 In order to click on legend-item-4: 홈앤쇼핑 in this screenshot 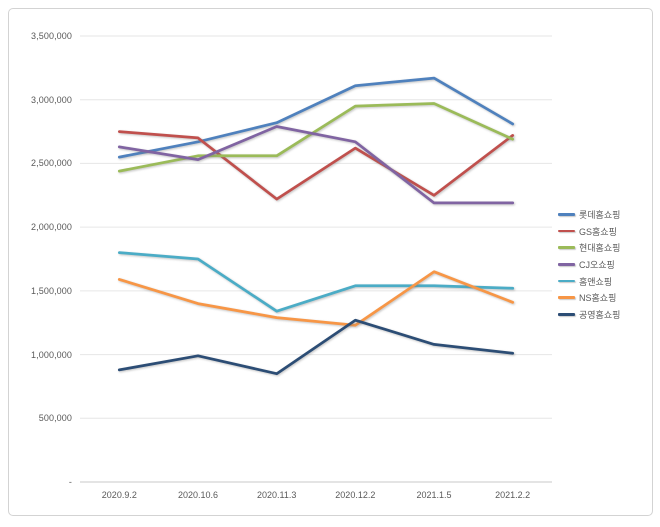, I will do `click(589, 281)`.